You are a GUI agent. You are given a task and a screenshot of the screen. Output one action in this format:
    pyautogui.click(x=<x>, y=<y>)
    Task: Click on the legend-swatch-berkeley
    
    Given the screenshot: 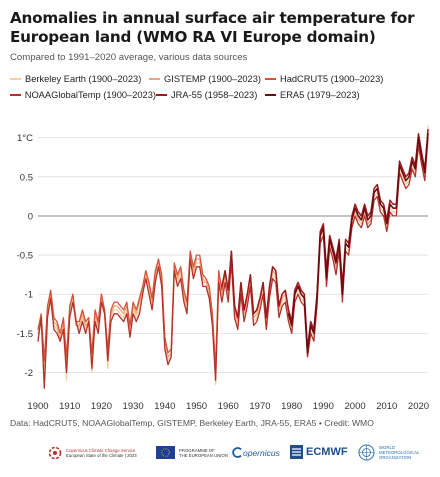 What is the action you would take?
    pyautogui.click(x=15, y=79)
    